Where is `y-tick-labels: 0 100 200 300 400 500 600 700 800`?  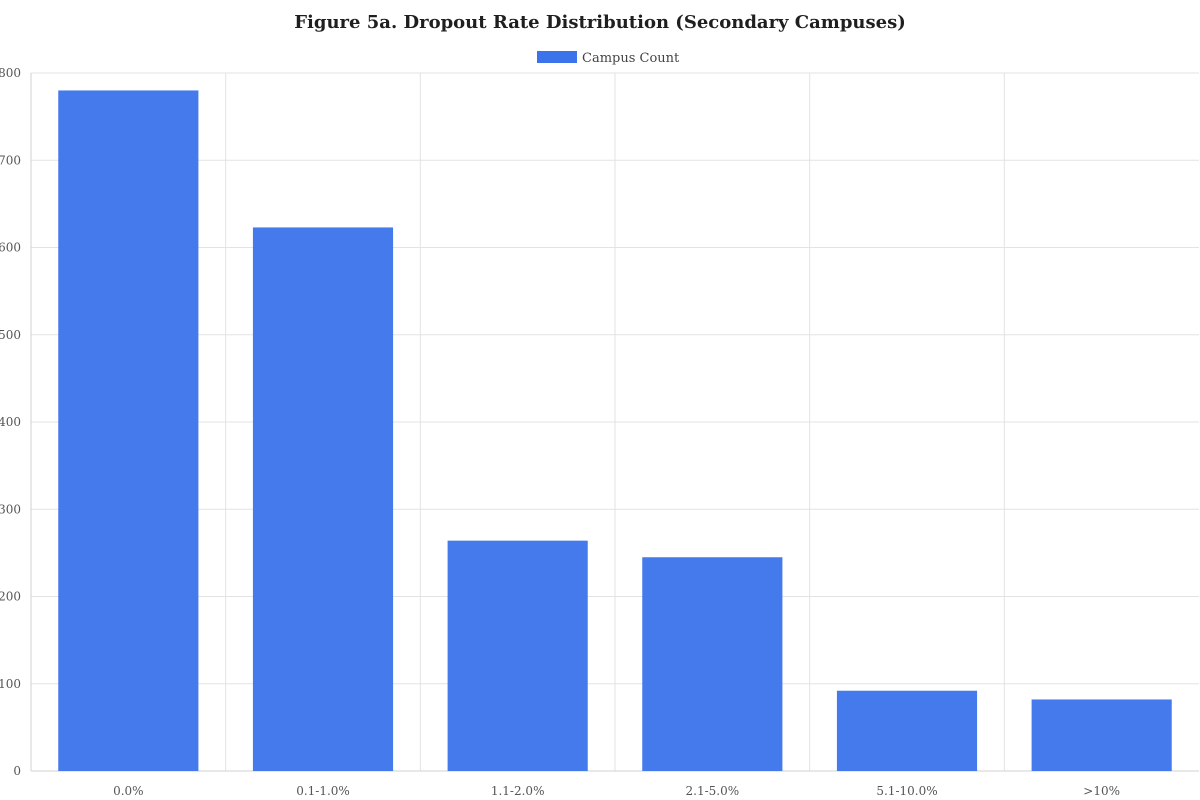
y-tick-labels: 0 100 200 300 400 500 600 700 800 is located at coordinates (10, 422).